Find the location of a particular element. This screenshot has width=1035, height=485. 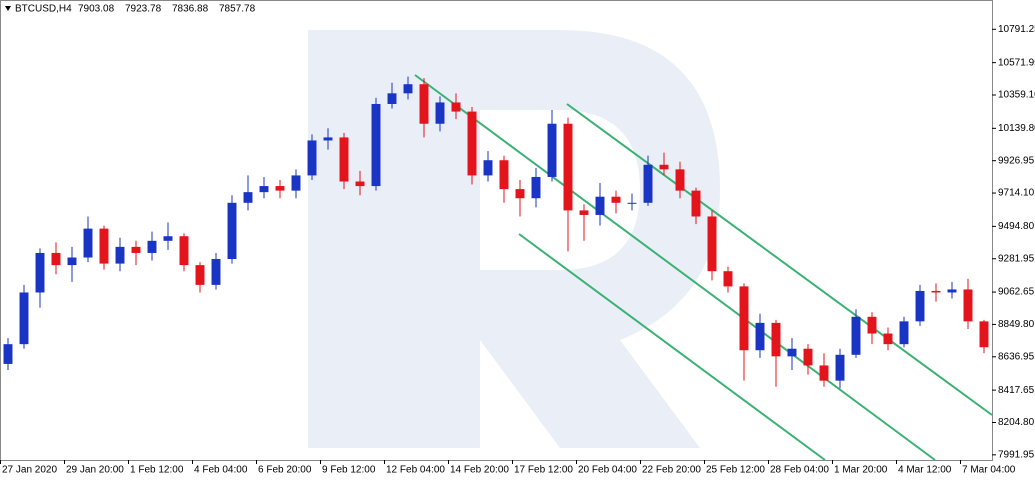

x-tick-label: 4 Mar 12:00 is located at coordinates (925, 470).